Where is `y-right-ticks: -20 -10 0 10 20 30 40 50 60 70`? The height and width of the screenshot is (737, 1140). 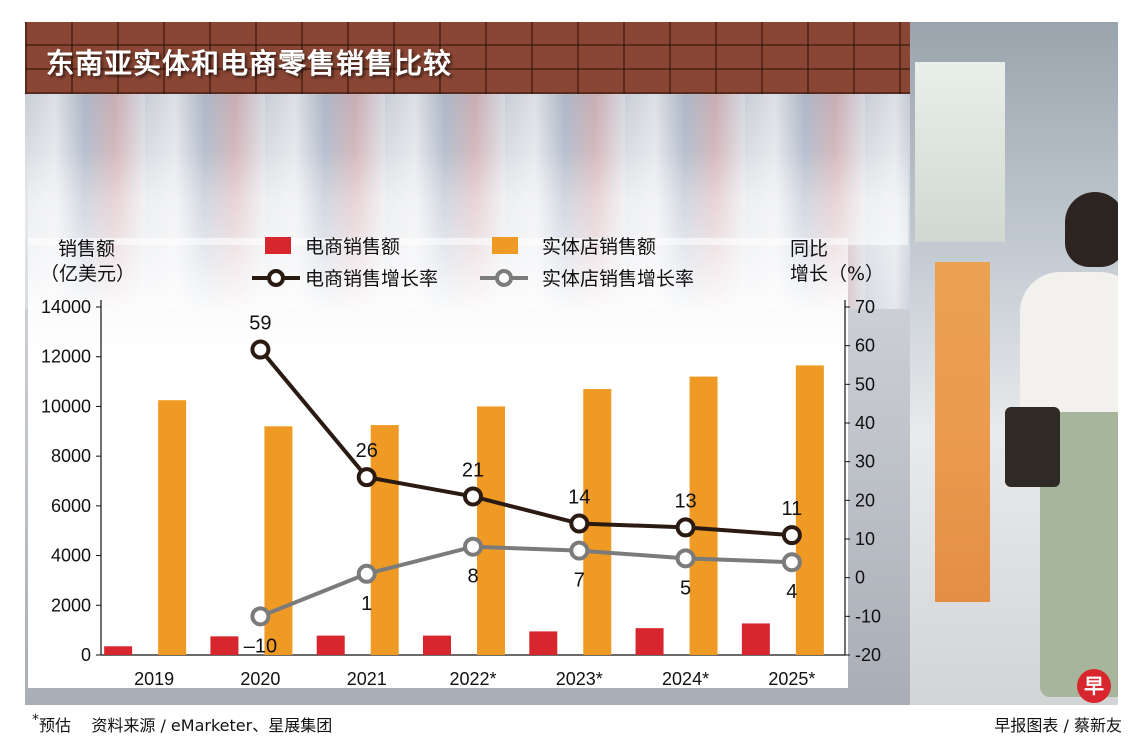 y-right-ticks: -20 -10 0 10 20 30 40 50 60 70 is located at coordinates (863, 481).